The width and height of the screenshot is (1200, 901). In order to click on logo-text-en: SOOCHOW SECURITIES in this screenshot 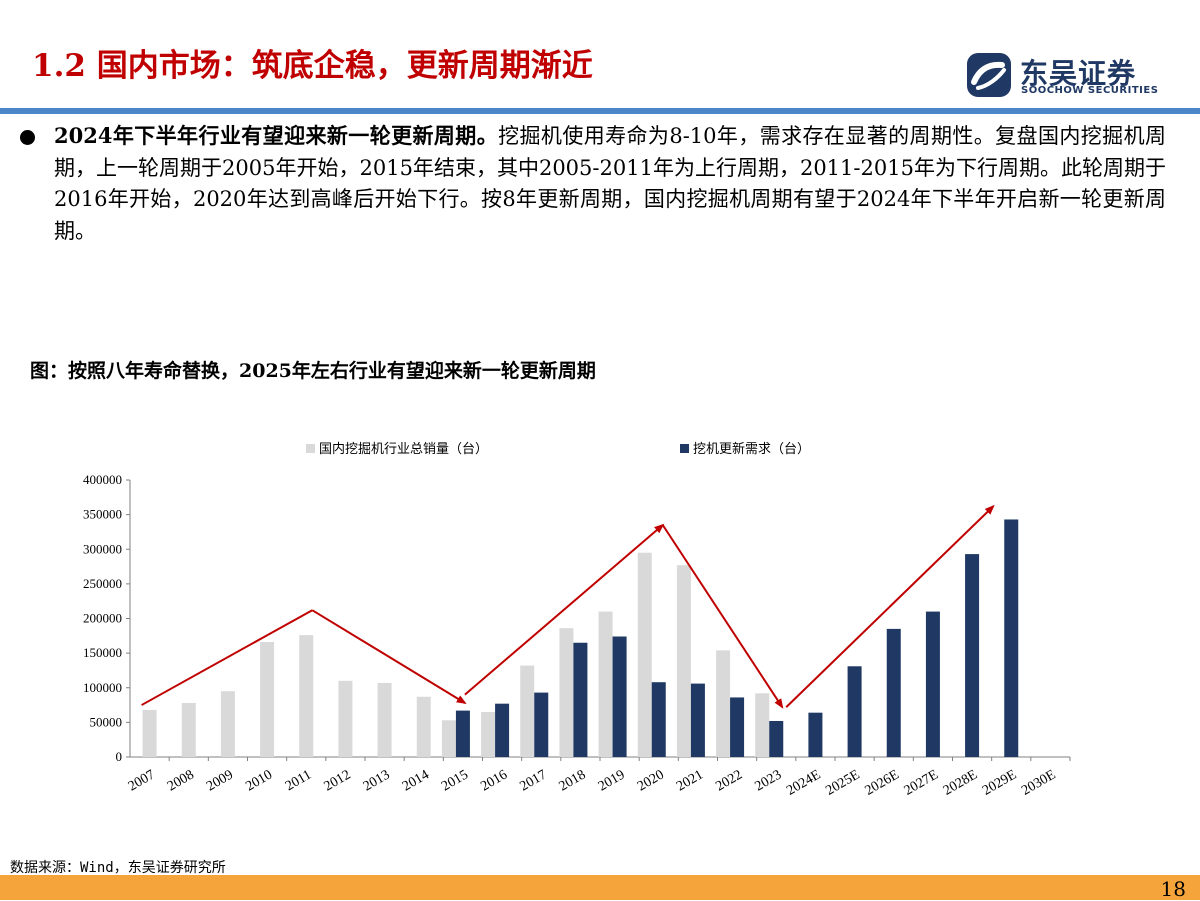, I will do `click(1090, 90)`.